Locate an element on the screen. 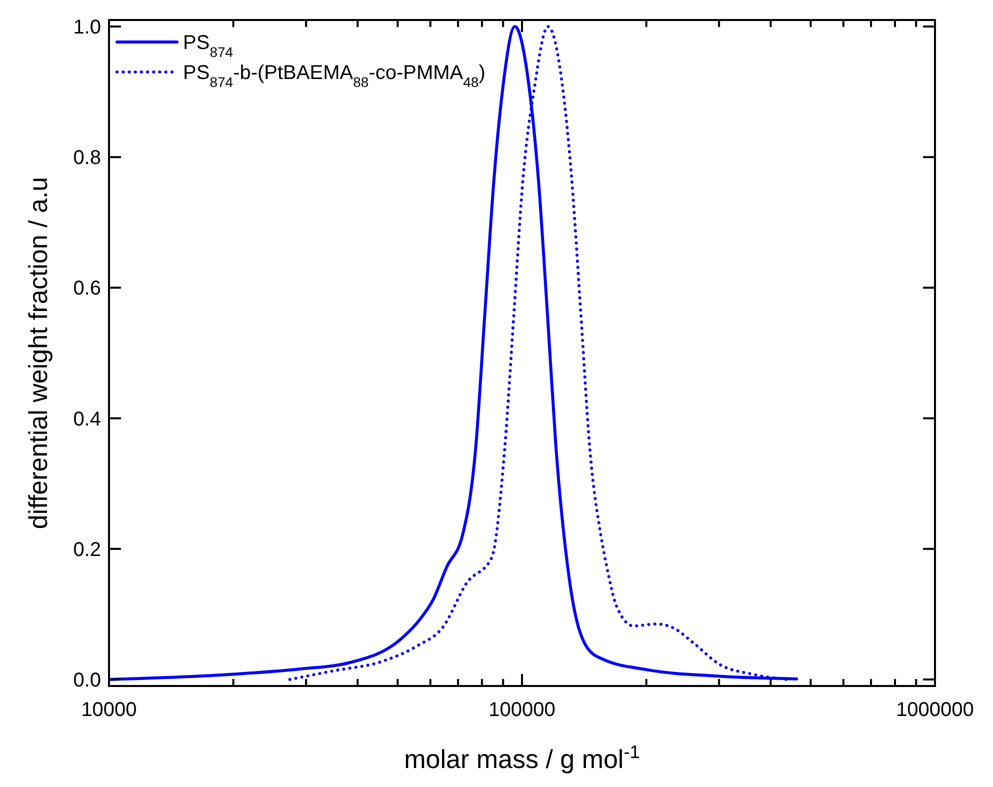  y-tick-label: 0.0 is located at coordinates (87, 680).